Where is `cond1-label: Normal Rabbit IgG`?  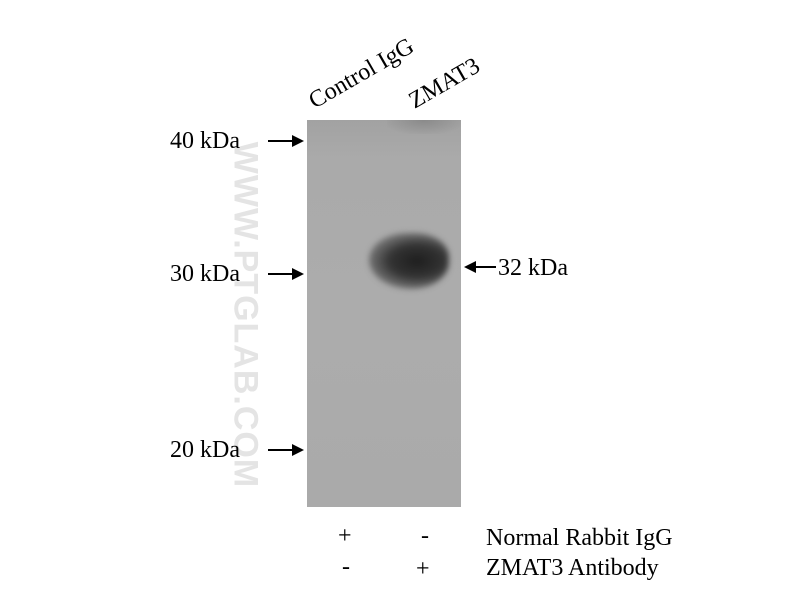
cond1-label: Normal Rabbit IgG is located at coordinates (579, 538).